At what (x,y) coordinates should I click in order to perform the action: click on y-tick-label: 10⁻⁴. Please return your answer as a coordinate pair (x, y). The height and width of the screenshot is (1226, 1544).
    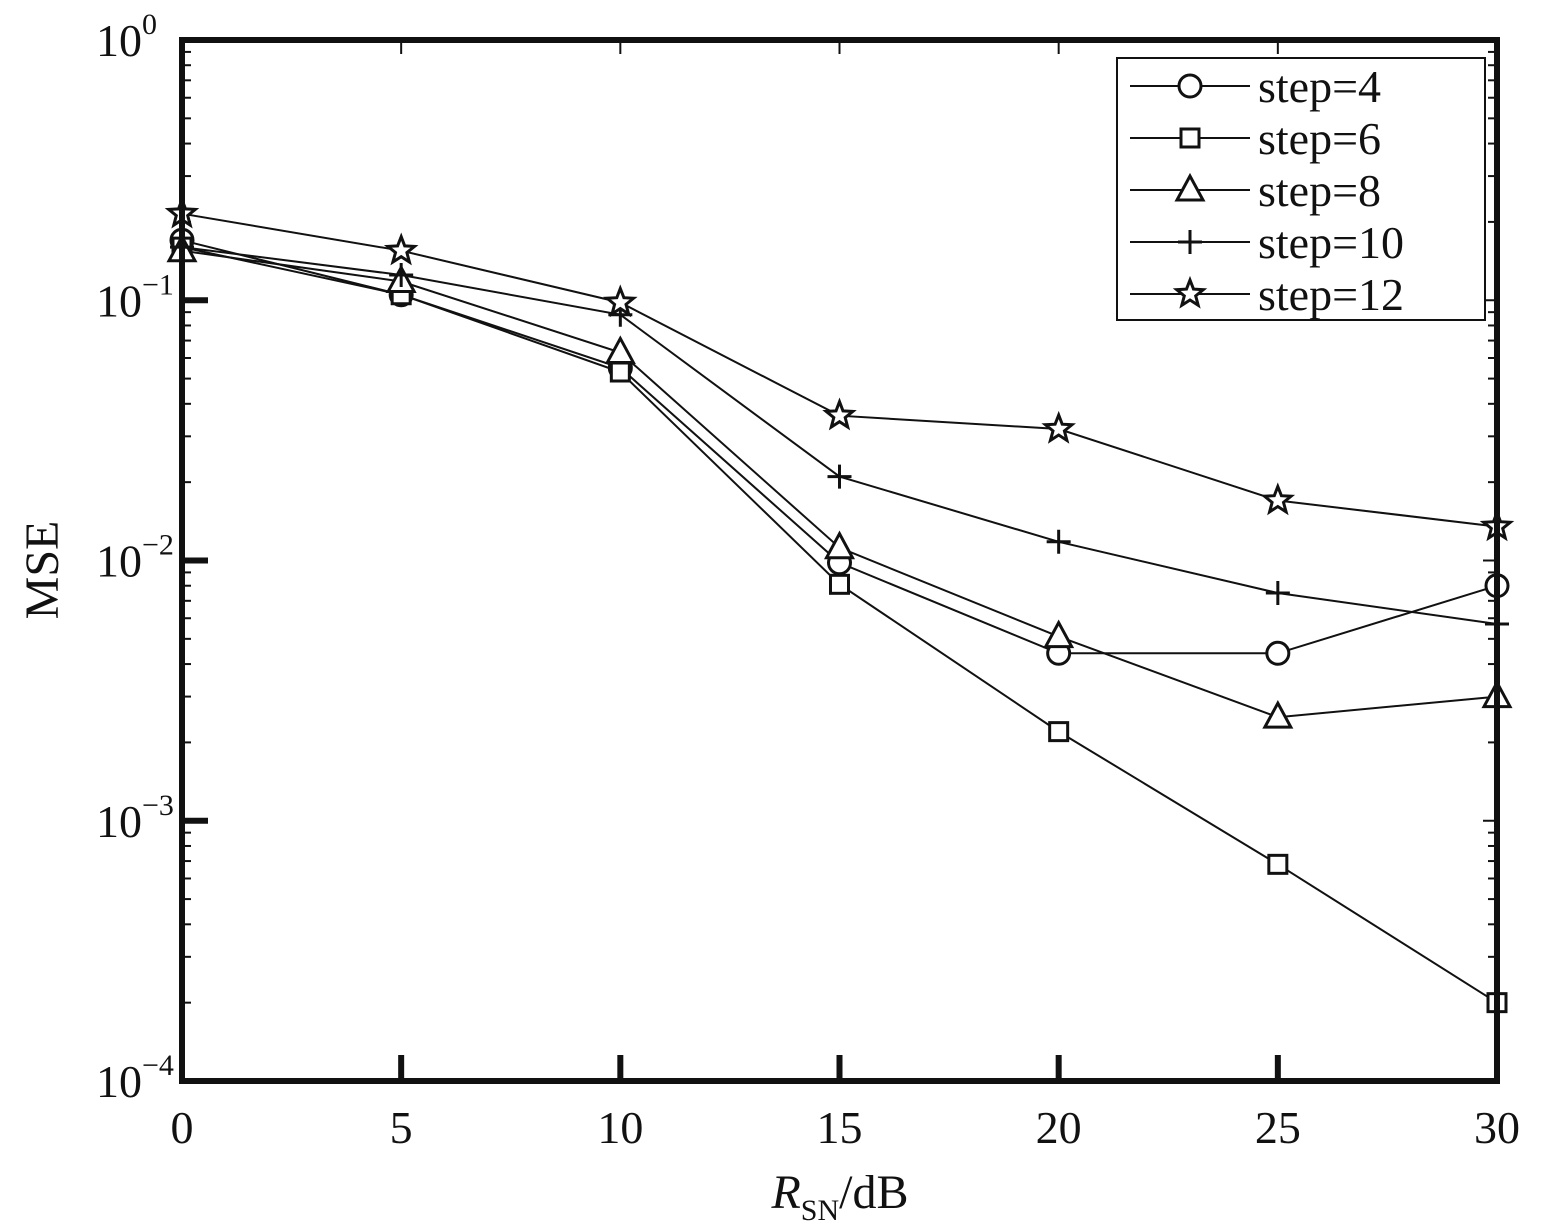
    Looking at the image, I should click on (135, 1078).